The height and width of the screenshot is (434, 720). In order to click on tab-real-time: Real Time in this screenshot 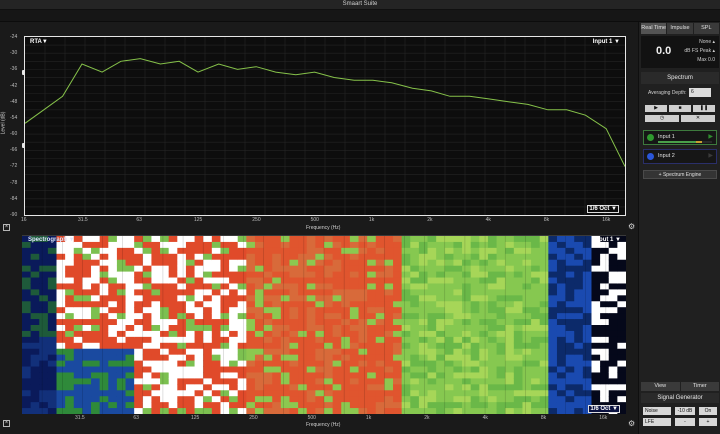, I will do `click(654, 28)`.